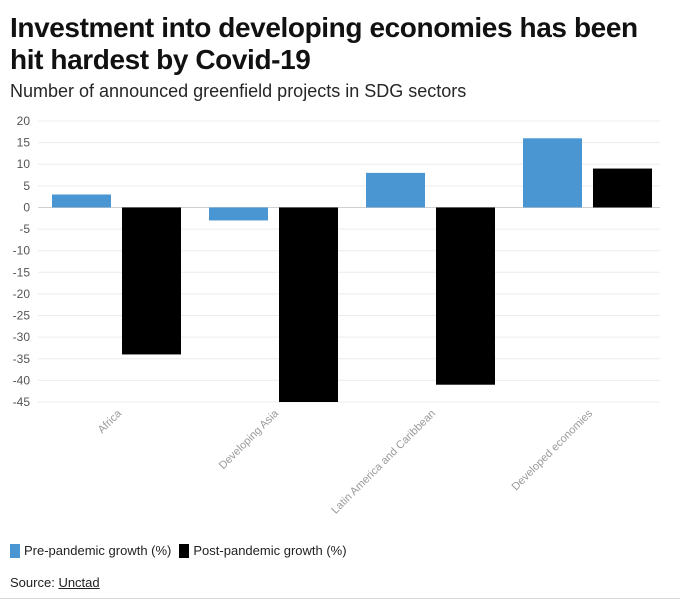  Describe the element at coordinates (340, 598) in the screenshot. I see `divider` at that location.